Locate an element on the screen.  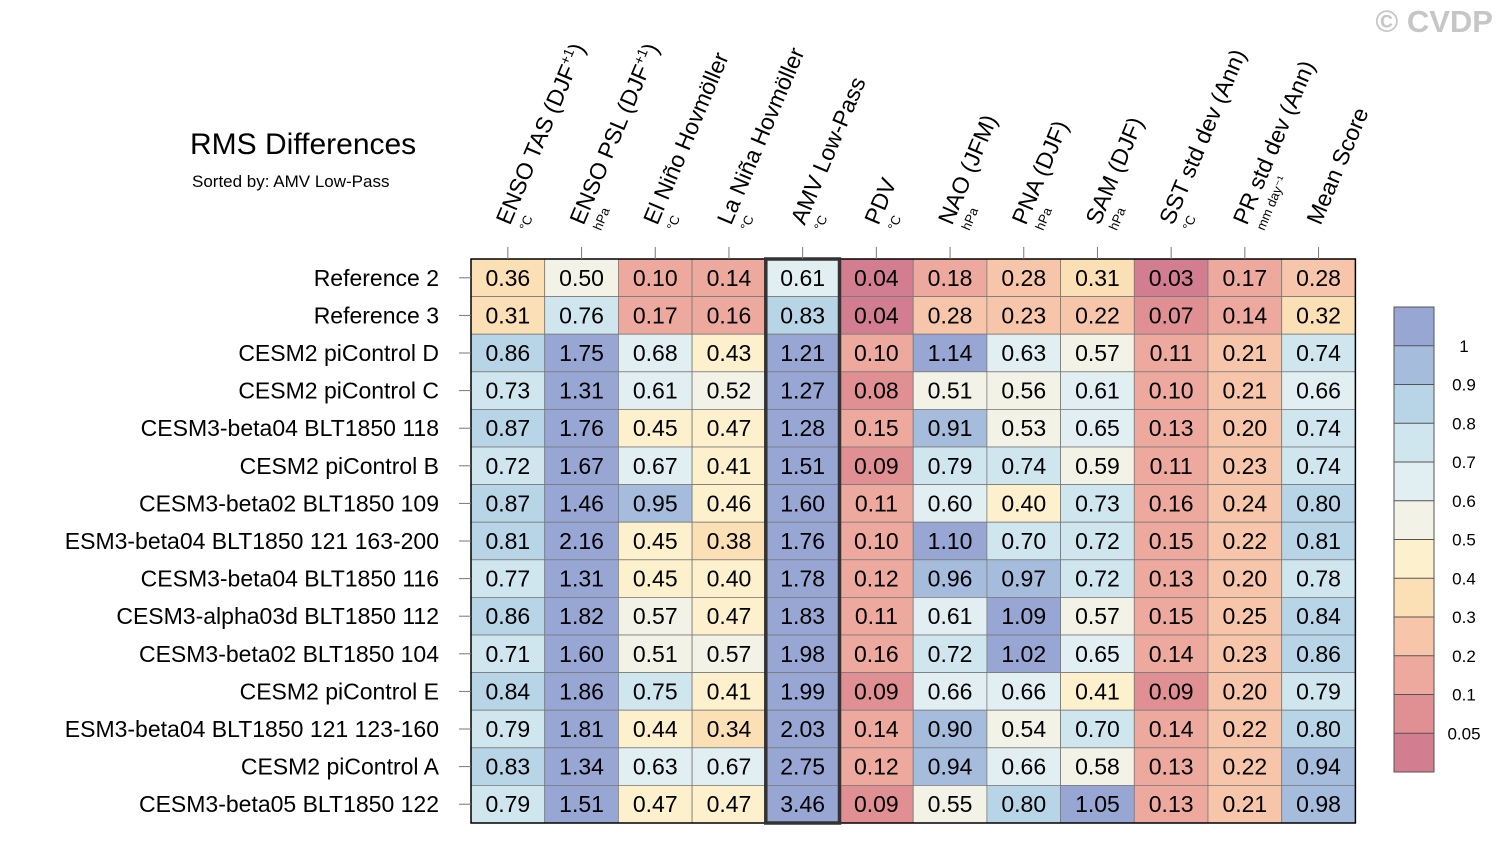
row-label-reference-2: Reference 2 is located at coordinates (376, 278).